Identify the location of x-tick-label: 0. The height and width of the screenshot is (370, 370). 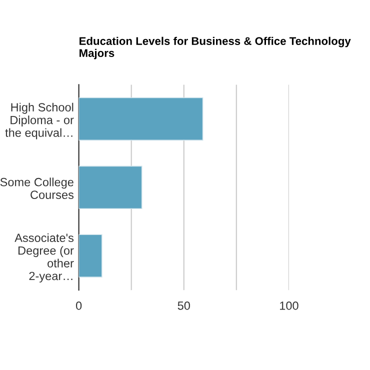
(79, 306).